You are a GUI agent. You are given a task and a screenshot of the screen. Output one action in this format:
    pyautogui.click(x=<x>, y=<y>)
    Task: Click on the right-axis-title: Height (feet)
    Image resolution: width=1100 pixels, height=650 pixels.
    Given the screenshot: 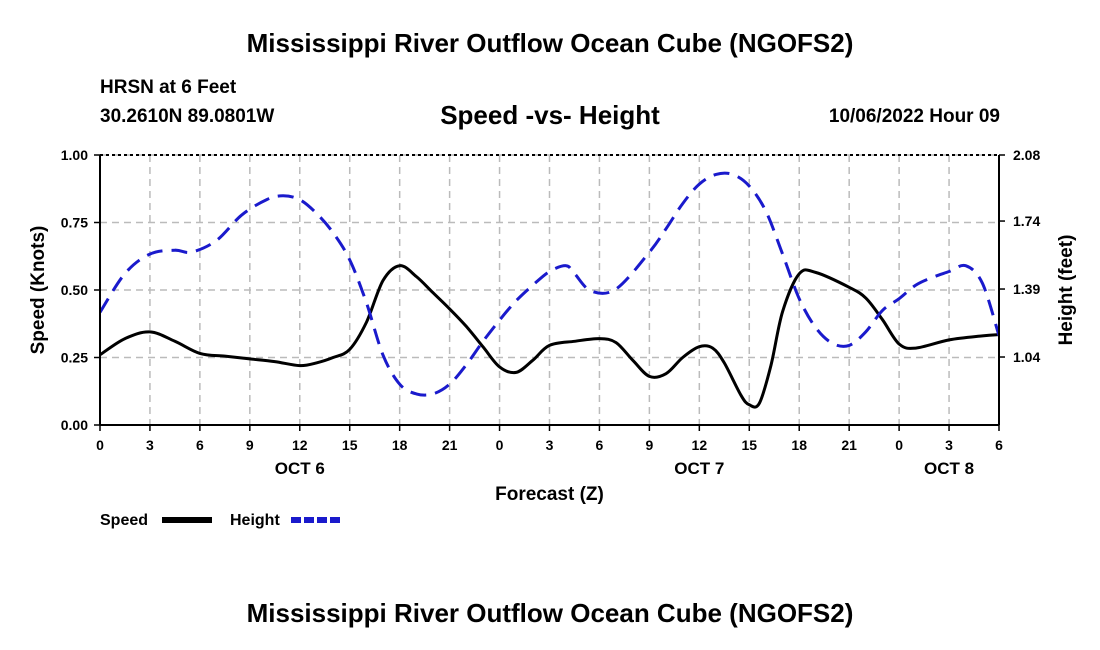 What is the action you would take?
    pyautogui.click(x=1066, y=290)
    